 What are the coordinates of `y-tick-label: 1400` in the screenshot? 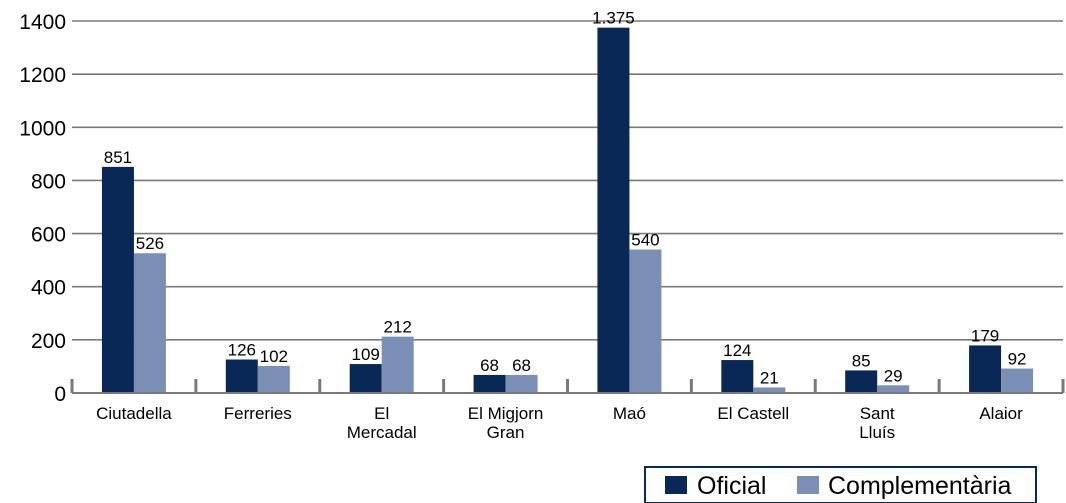 It's located at (42, 22).